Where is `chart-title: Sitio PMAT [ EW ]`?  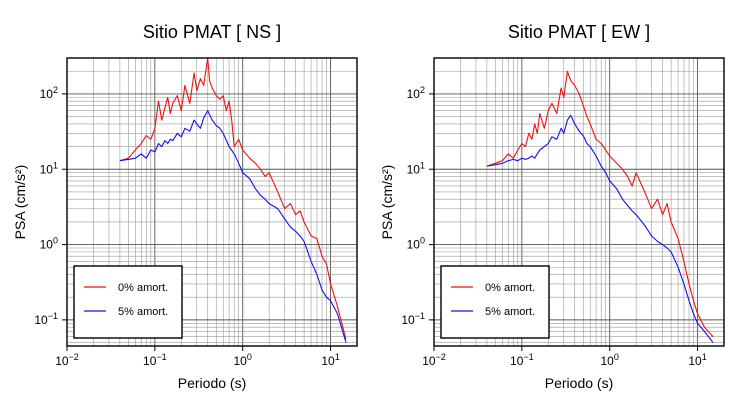 chart-title: Sitio PMAT [ EW ] is located at coordinates (579, 32).